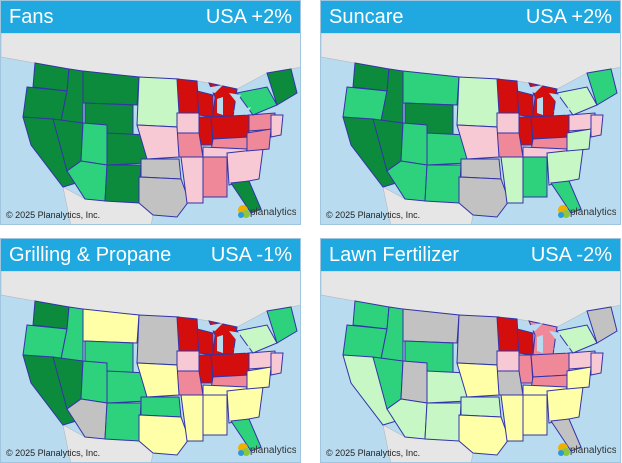 This screenshot has height=463, width=622. I want to click on panel-change: USA -1%, so click(251, 255).